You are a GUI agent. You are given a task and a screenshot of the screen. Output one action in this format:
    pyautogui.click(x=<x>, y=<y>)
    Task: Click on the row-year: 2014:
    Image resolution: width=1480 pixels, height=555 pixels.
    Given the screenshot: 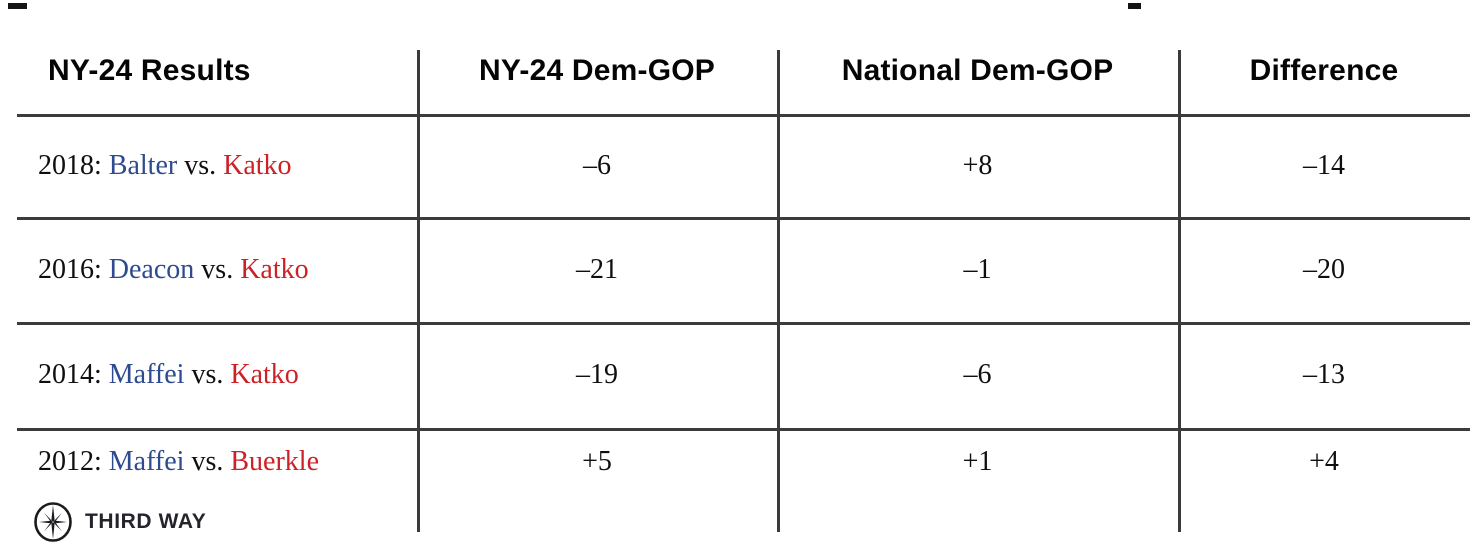 What is the action you would take?
    pyautogui.click(x=70, y=374)
    